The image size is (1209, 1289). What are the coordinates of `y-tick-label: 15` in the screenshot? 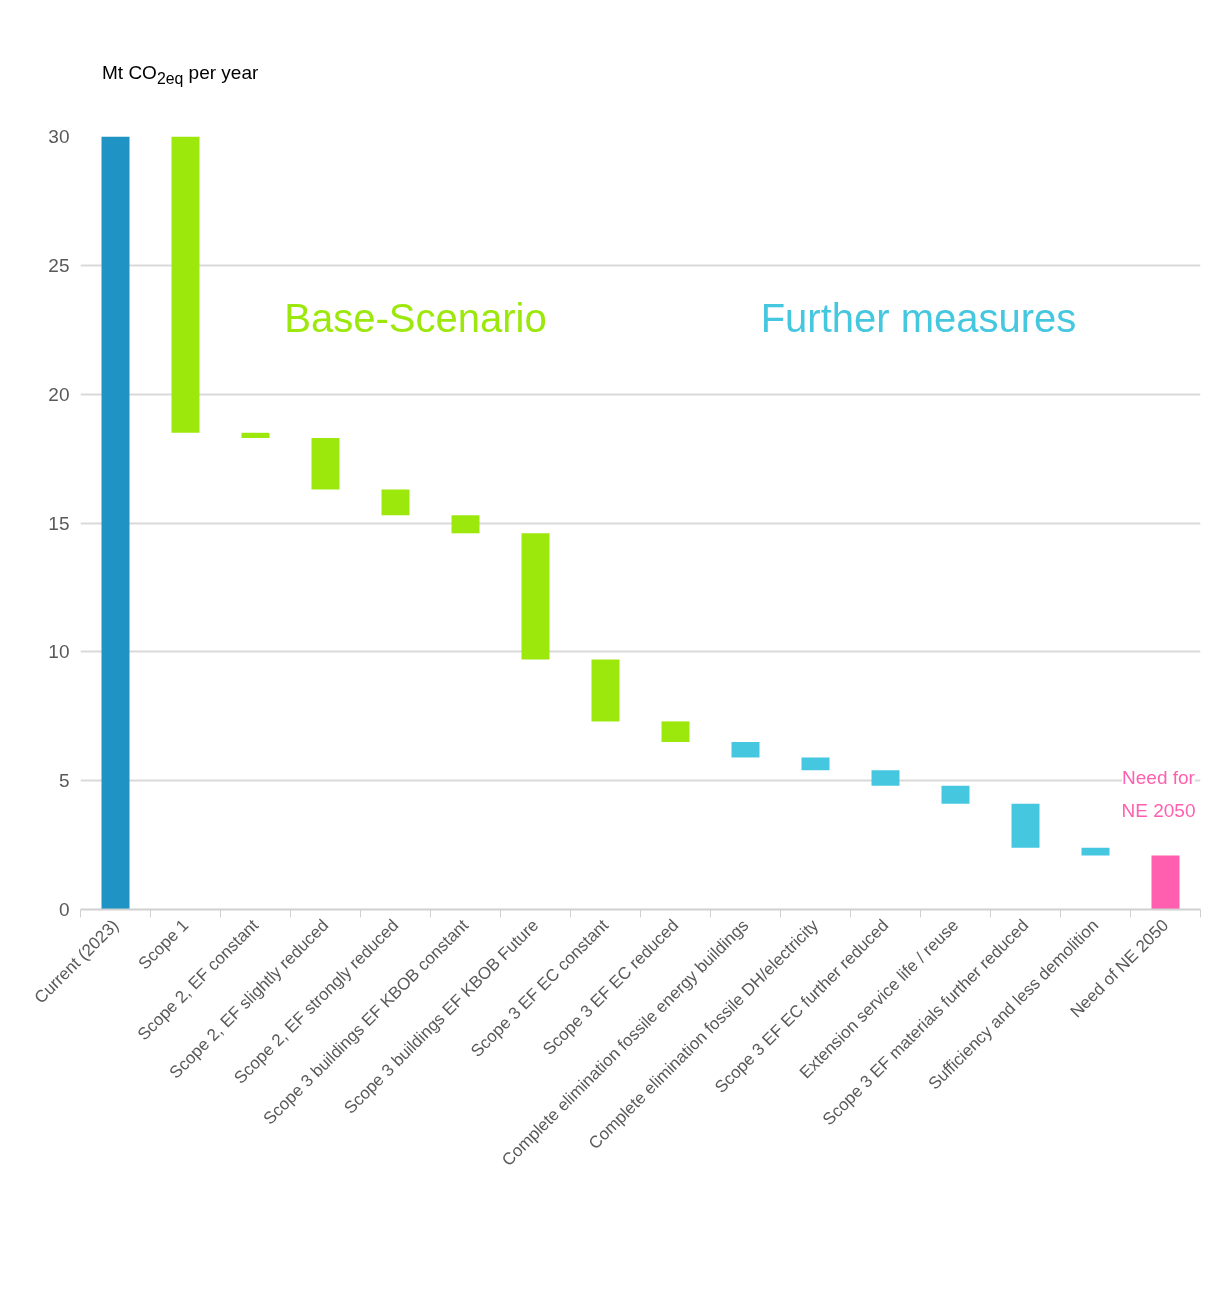 It's located at (59, 523).